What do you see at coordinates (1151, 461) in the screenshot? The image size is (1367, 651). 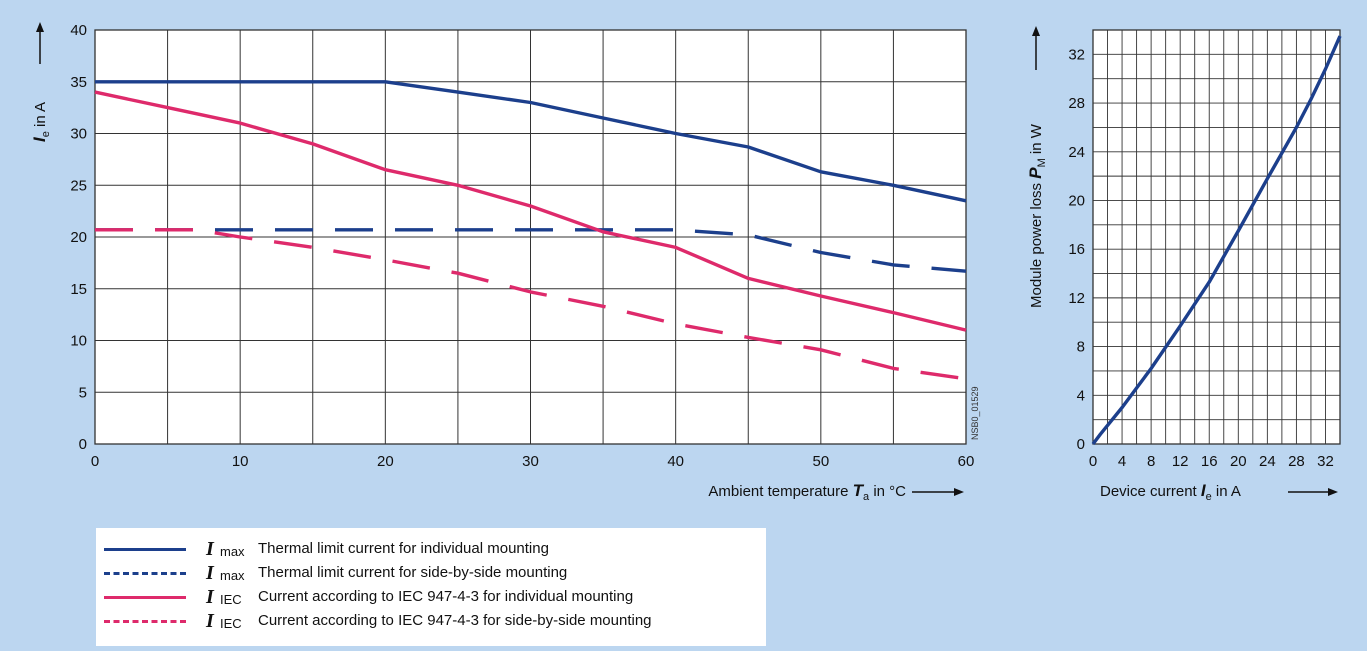 I see `x-tick-label: 8` at bounding box center [1151, 461].